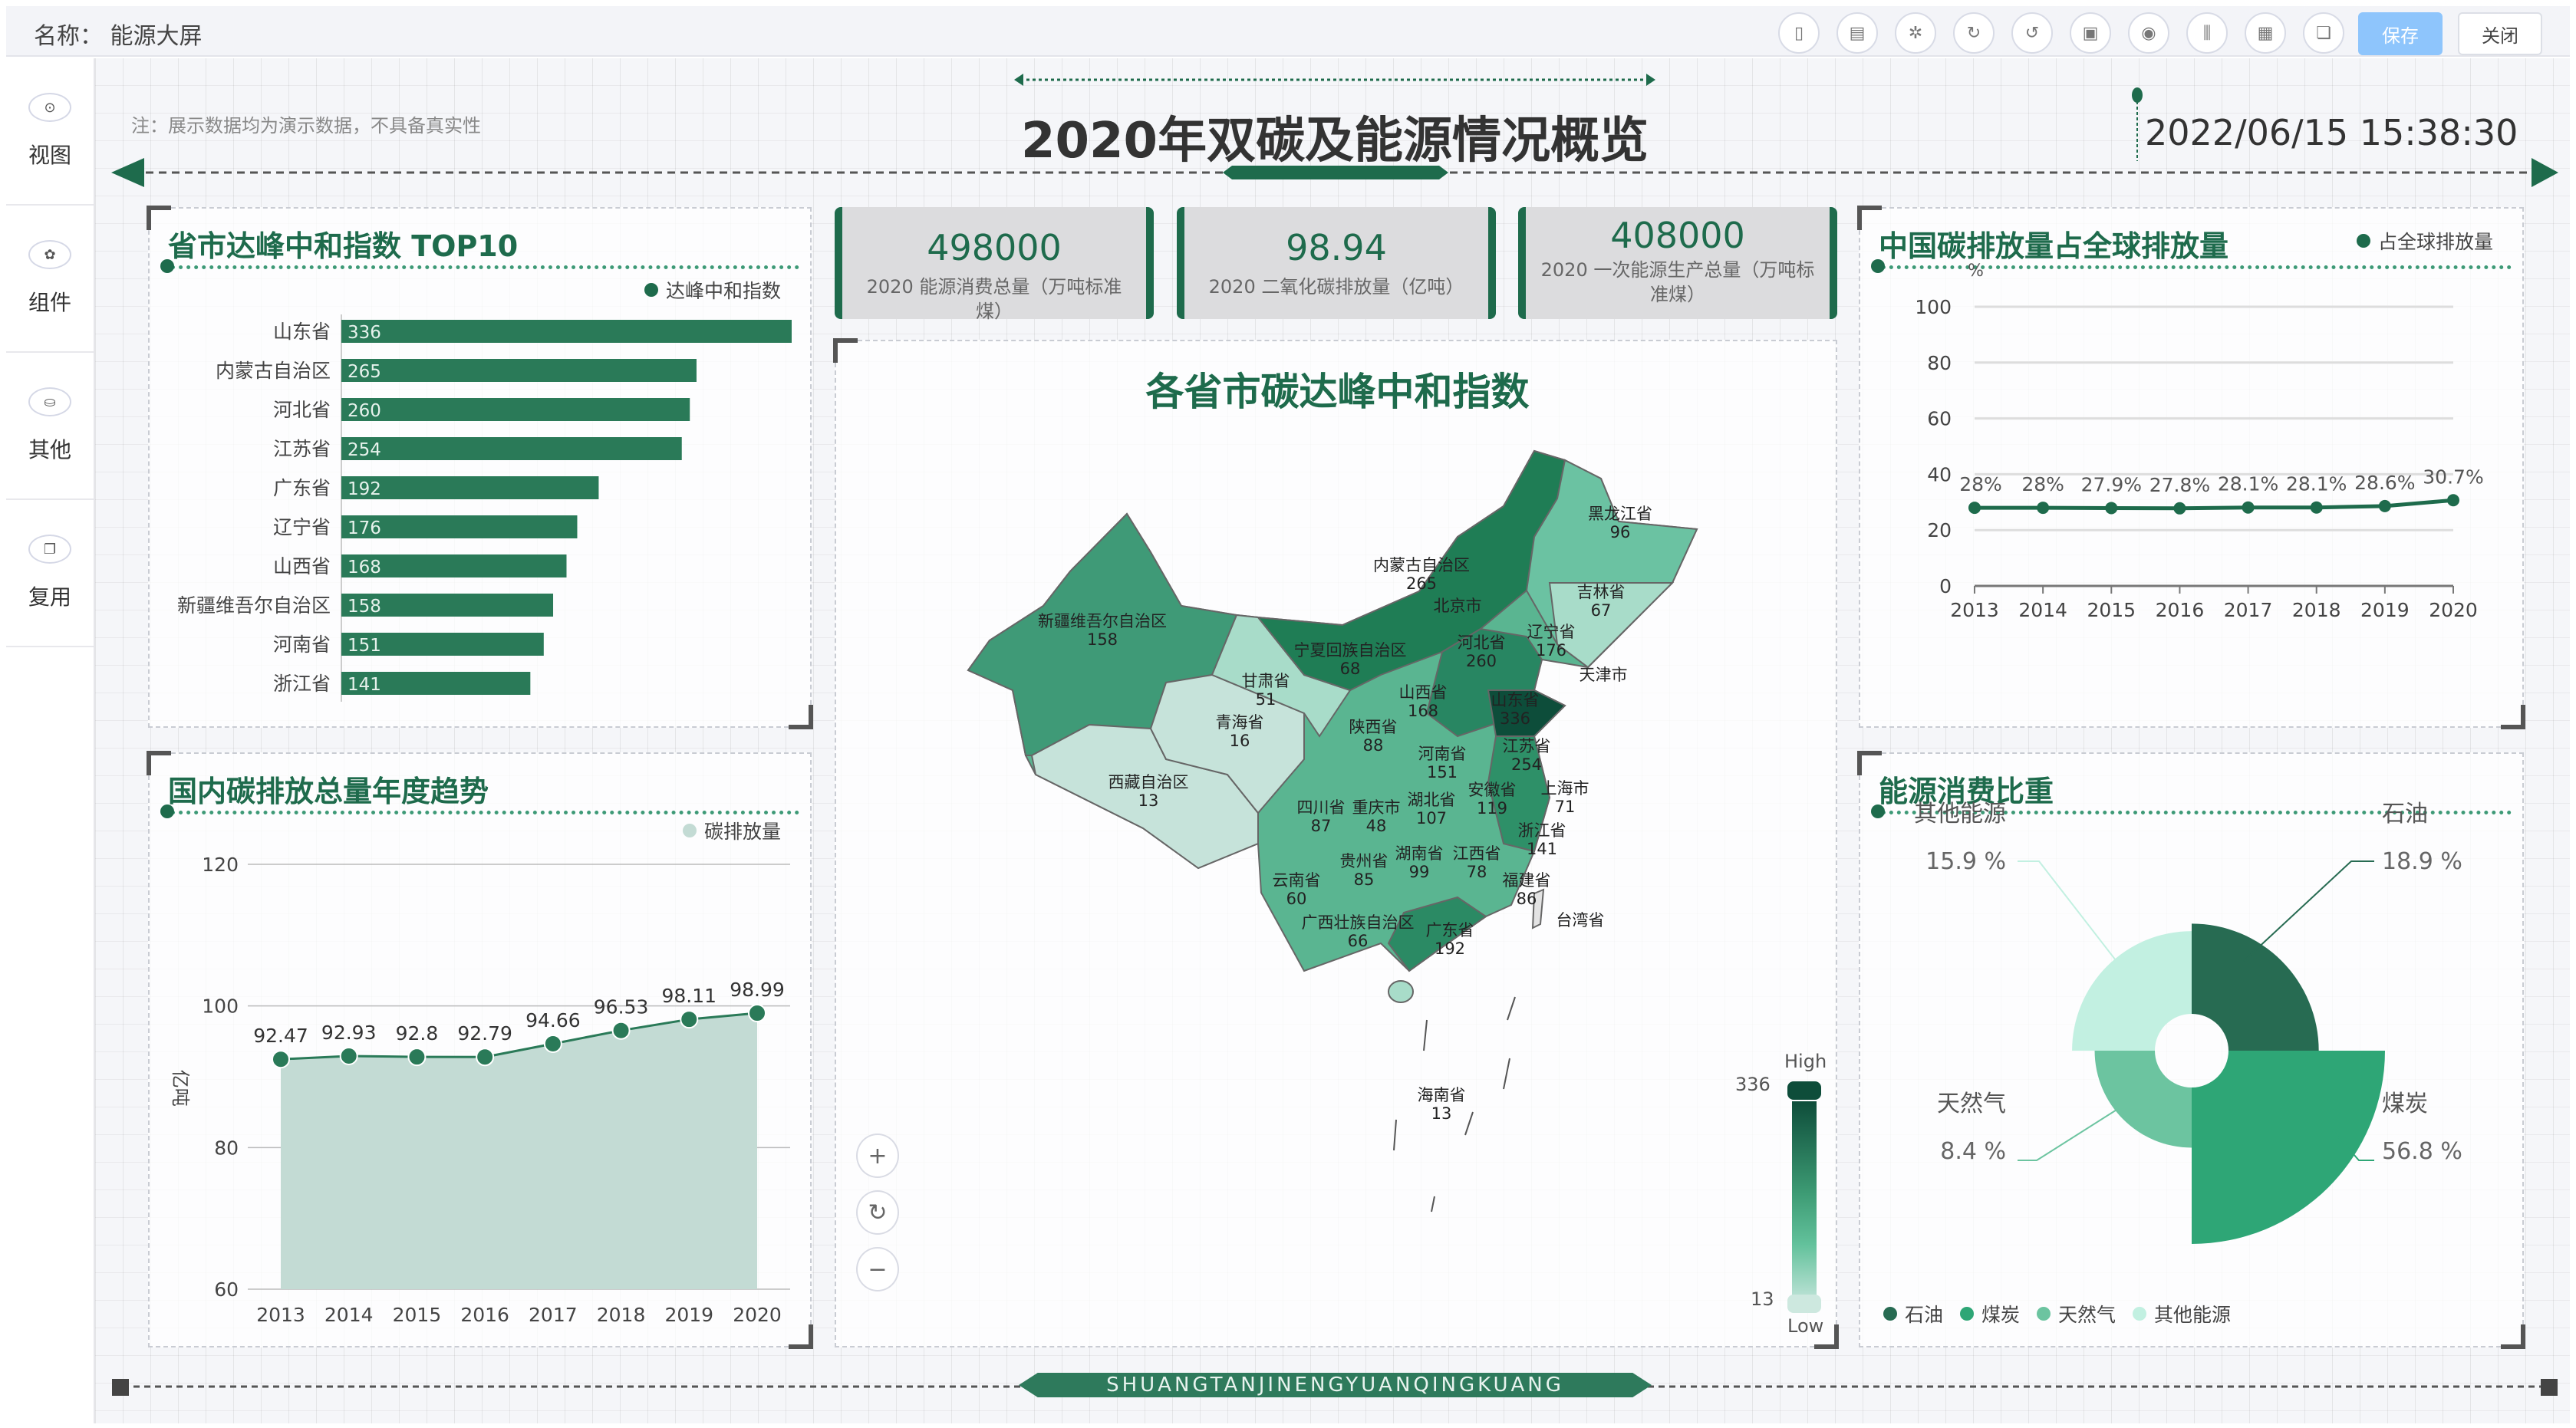  What do you see at coordinates (1148, 782) in the screenshot?
I see `region-name: 西藏自治区` at bounding box center [1148, 782].